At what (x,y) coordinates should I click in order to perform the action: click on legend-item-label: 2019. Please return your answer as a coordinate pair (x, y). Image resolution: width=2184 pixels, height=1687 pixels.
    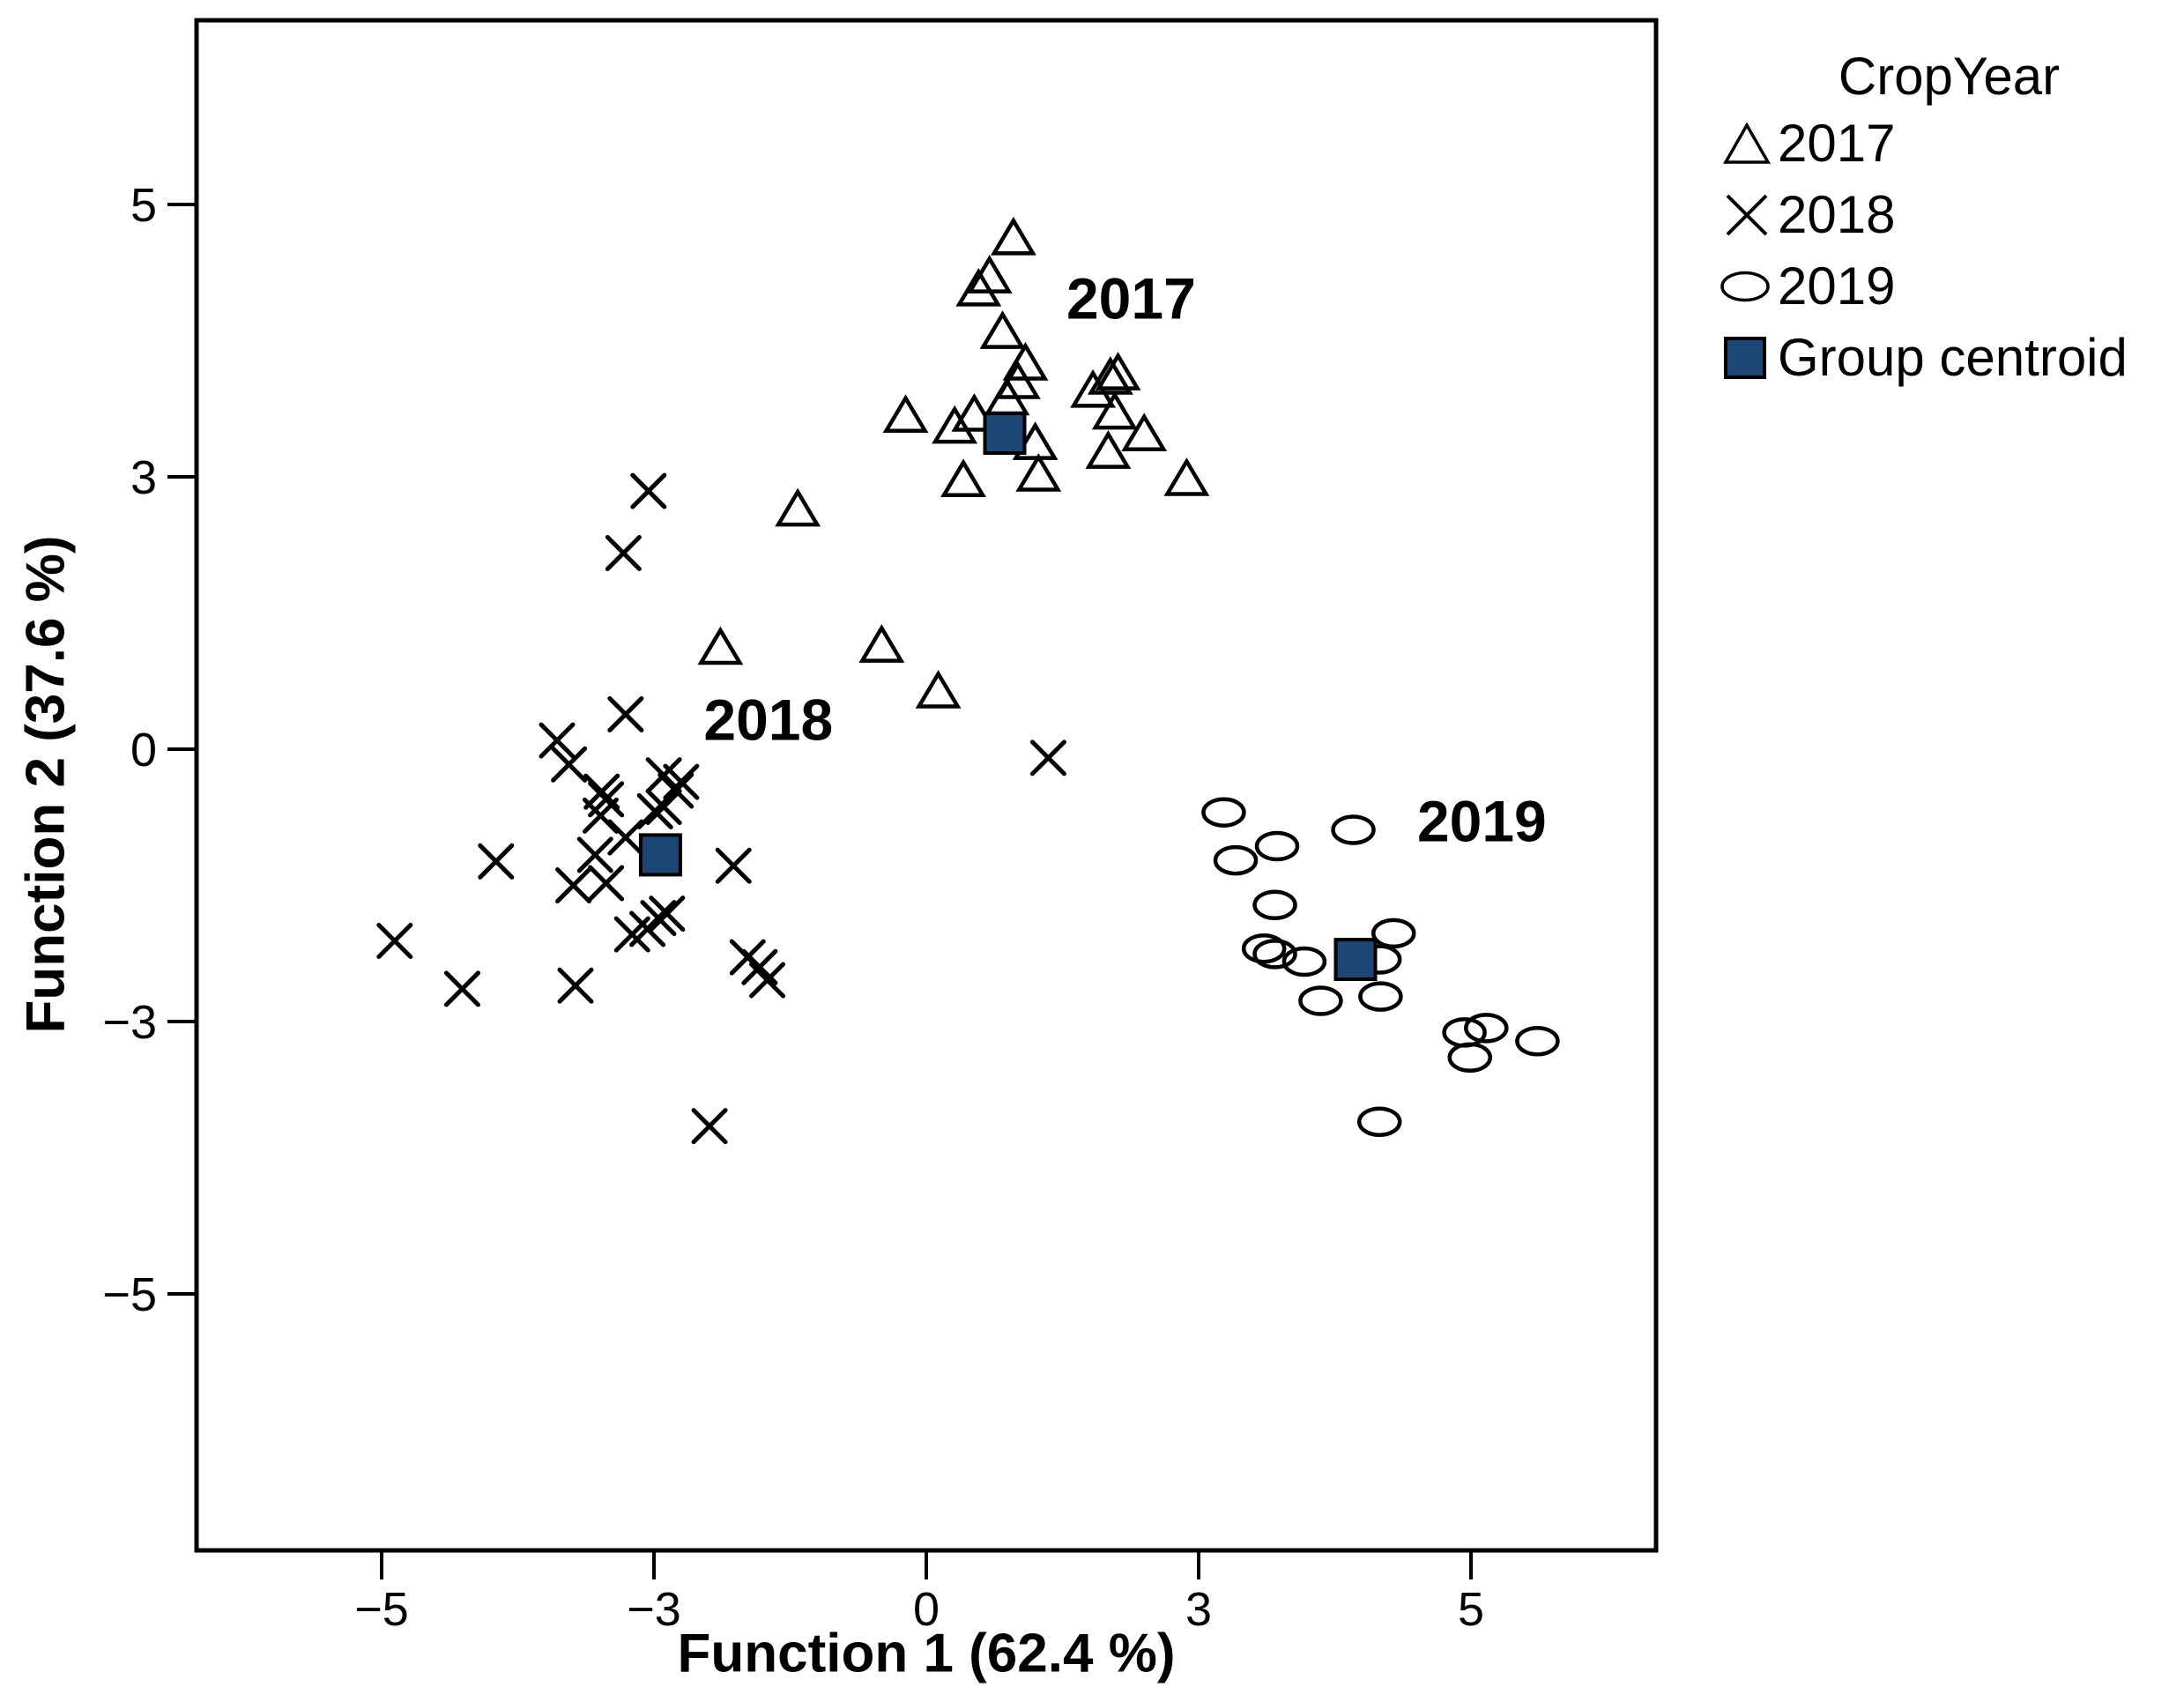
    Looking at the image, I should click on (1837, 286).